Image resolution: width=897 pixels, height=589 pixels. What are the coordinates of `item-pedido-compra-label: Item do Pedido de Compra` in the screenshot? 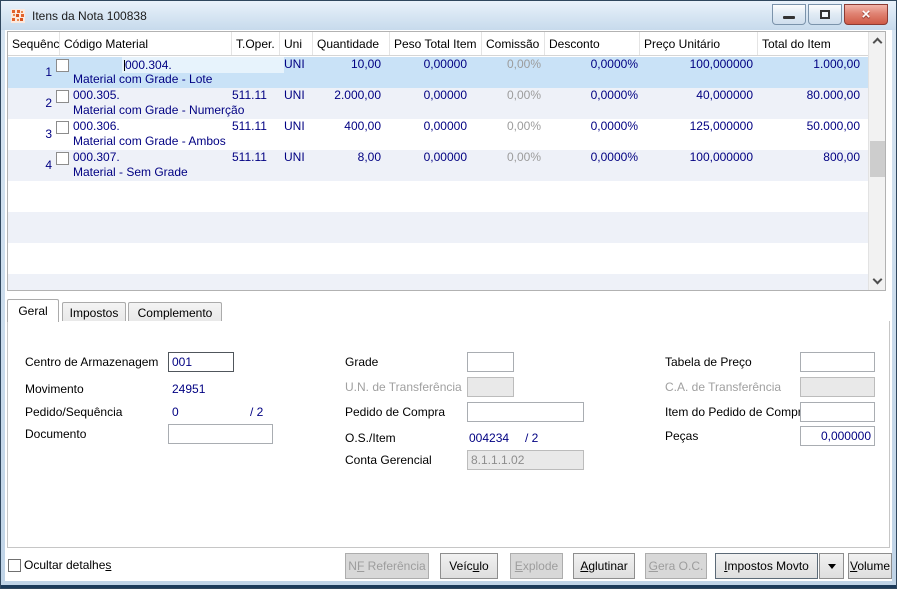 It's located at (737, 412).